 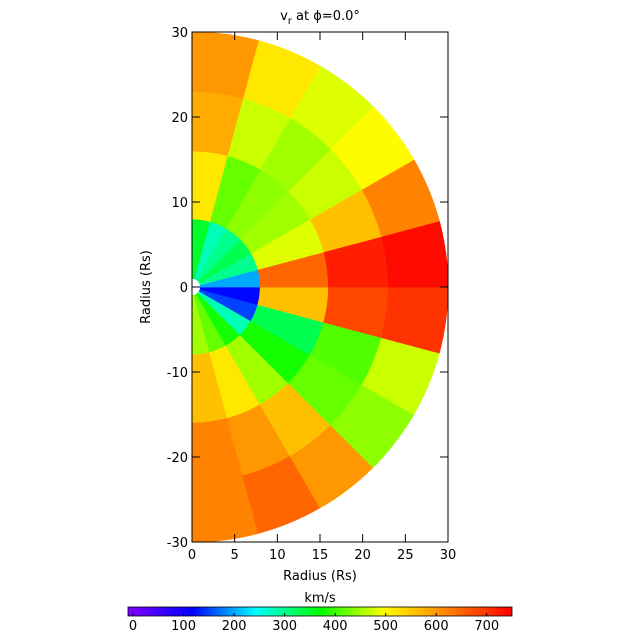 What do you see at coordinates (326, 16) in the screenshot?
I see `title-rest: at ϕ=0.0°` at bounding box center [326, 16].